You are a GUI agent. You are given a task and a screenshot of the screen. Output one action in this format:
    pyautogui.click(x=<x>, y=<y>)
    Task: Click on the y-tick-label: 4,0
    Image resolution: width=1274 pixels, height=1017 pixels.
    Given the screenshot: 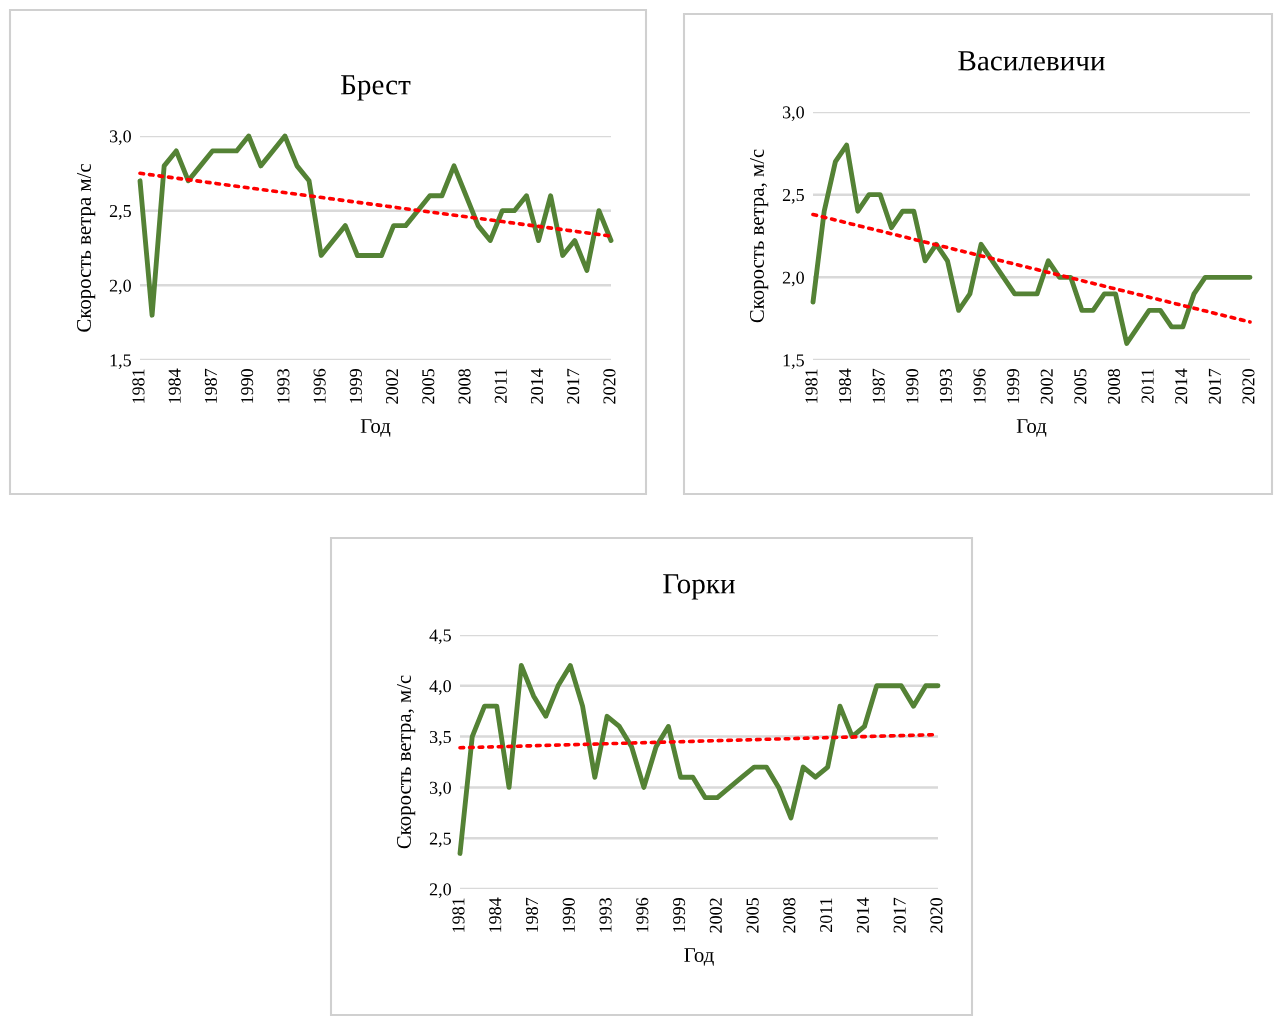 What is the action you would take?
    pyautogui.click(x=440, y=687)
    